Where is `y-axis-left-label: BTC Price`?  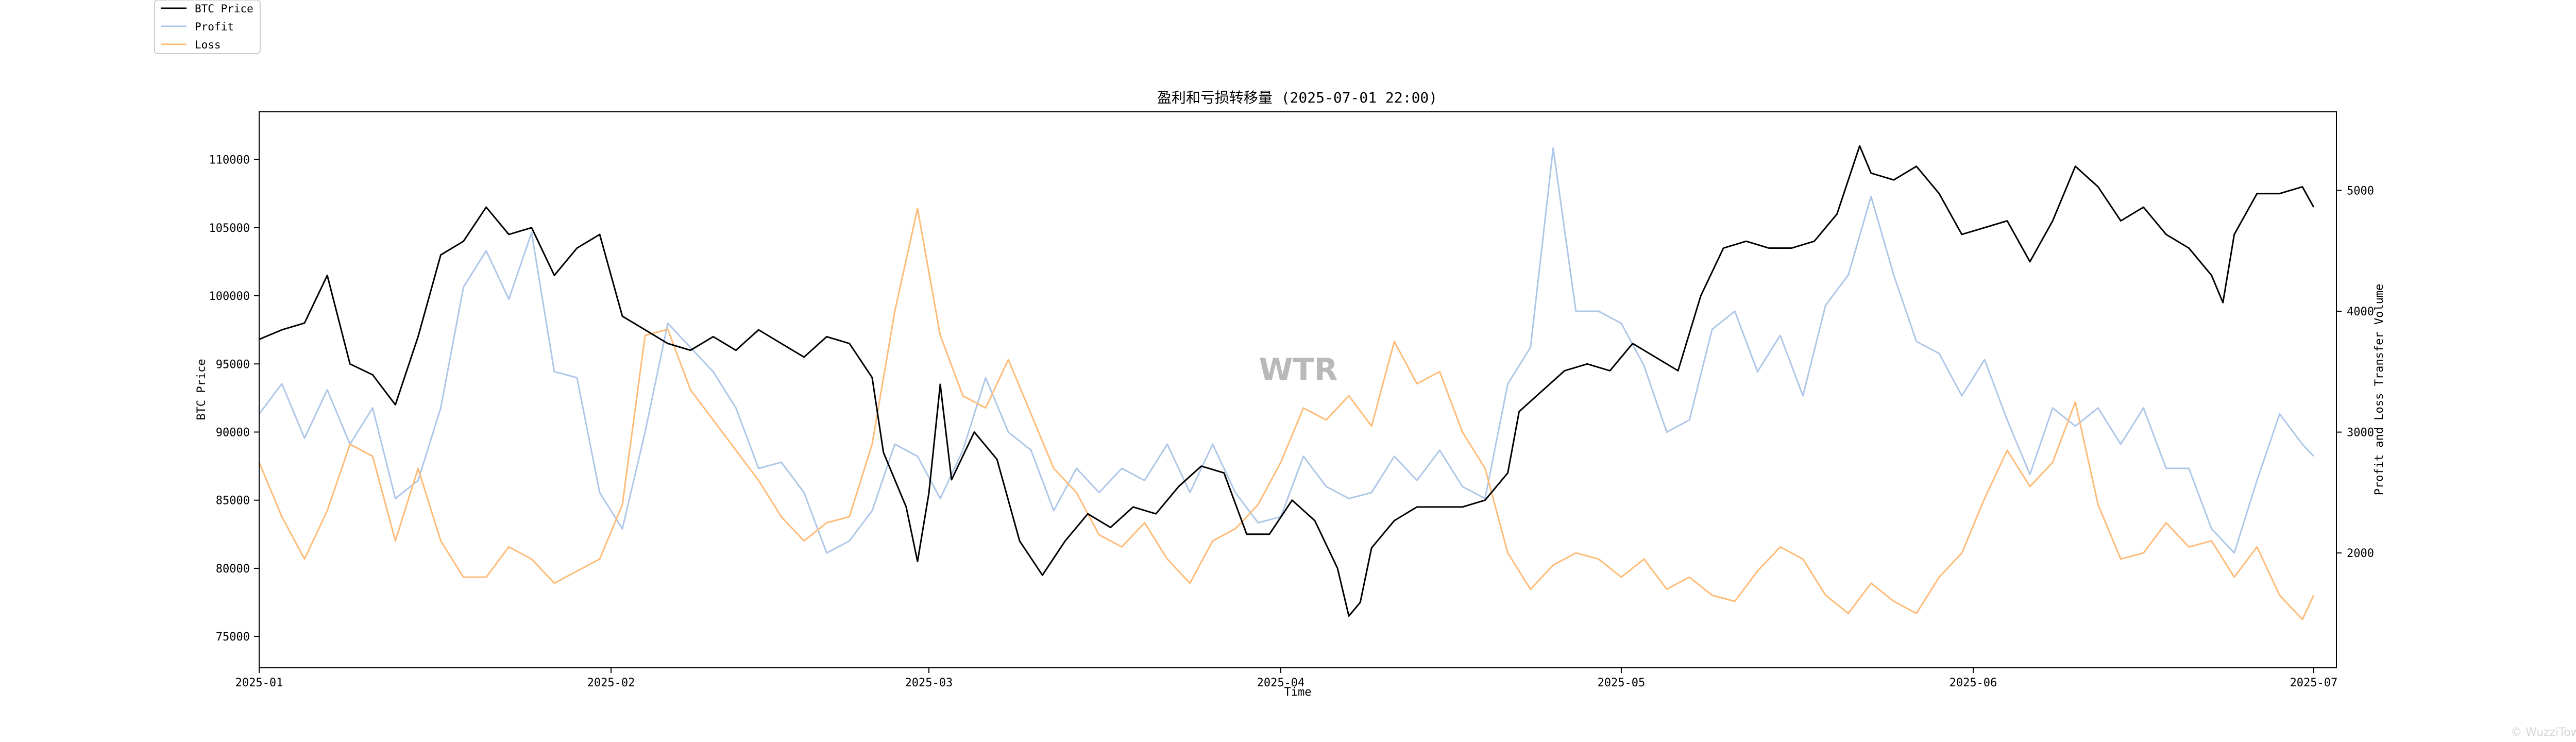 y-axis-left-label: BTC Price is located at coordinates (201, 389).